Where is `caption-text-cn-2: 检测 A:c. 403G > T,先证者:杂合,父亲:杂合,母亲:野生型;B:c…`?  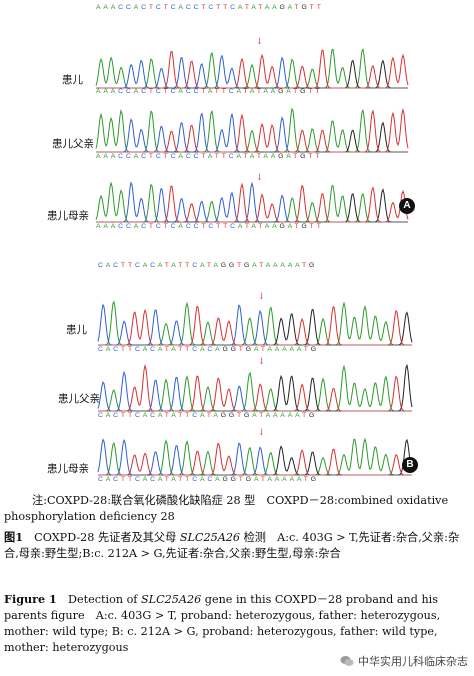 caption-text-cn-2: 检测 A:c. 403G > T,先证者:杂合,父亲:杂合,母亲:野生型;B:c… is located at coordinates (232, 545).